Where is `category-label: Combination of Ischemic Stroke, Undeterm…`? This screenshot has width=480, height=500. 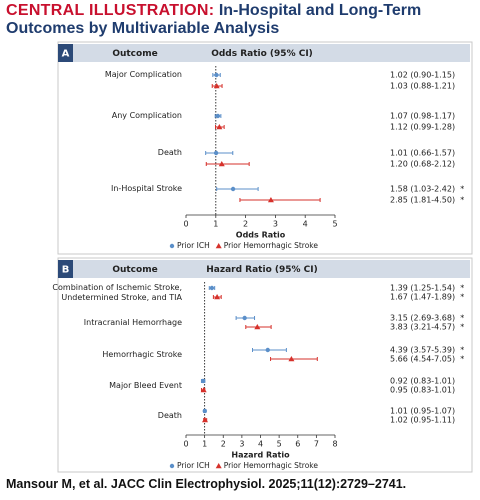 category-label: Combination of Ischemic Stroke, Undeterm… is located at coordinates (117, 292).